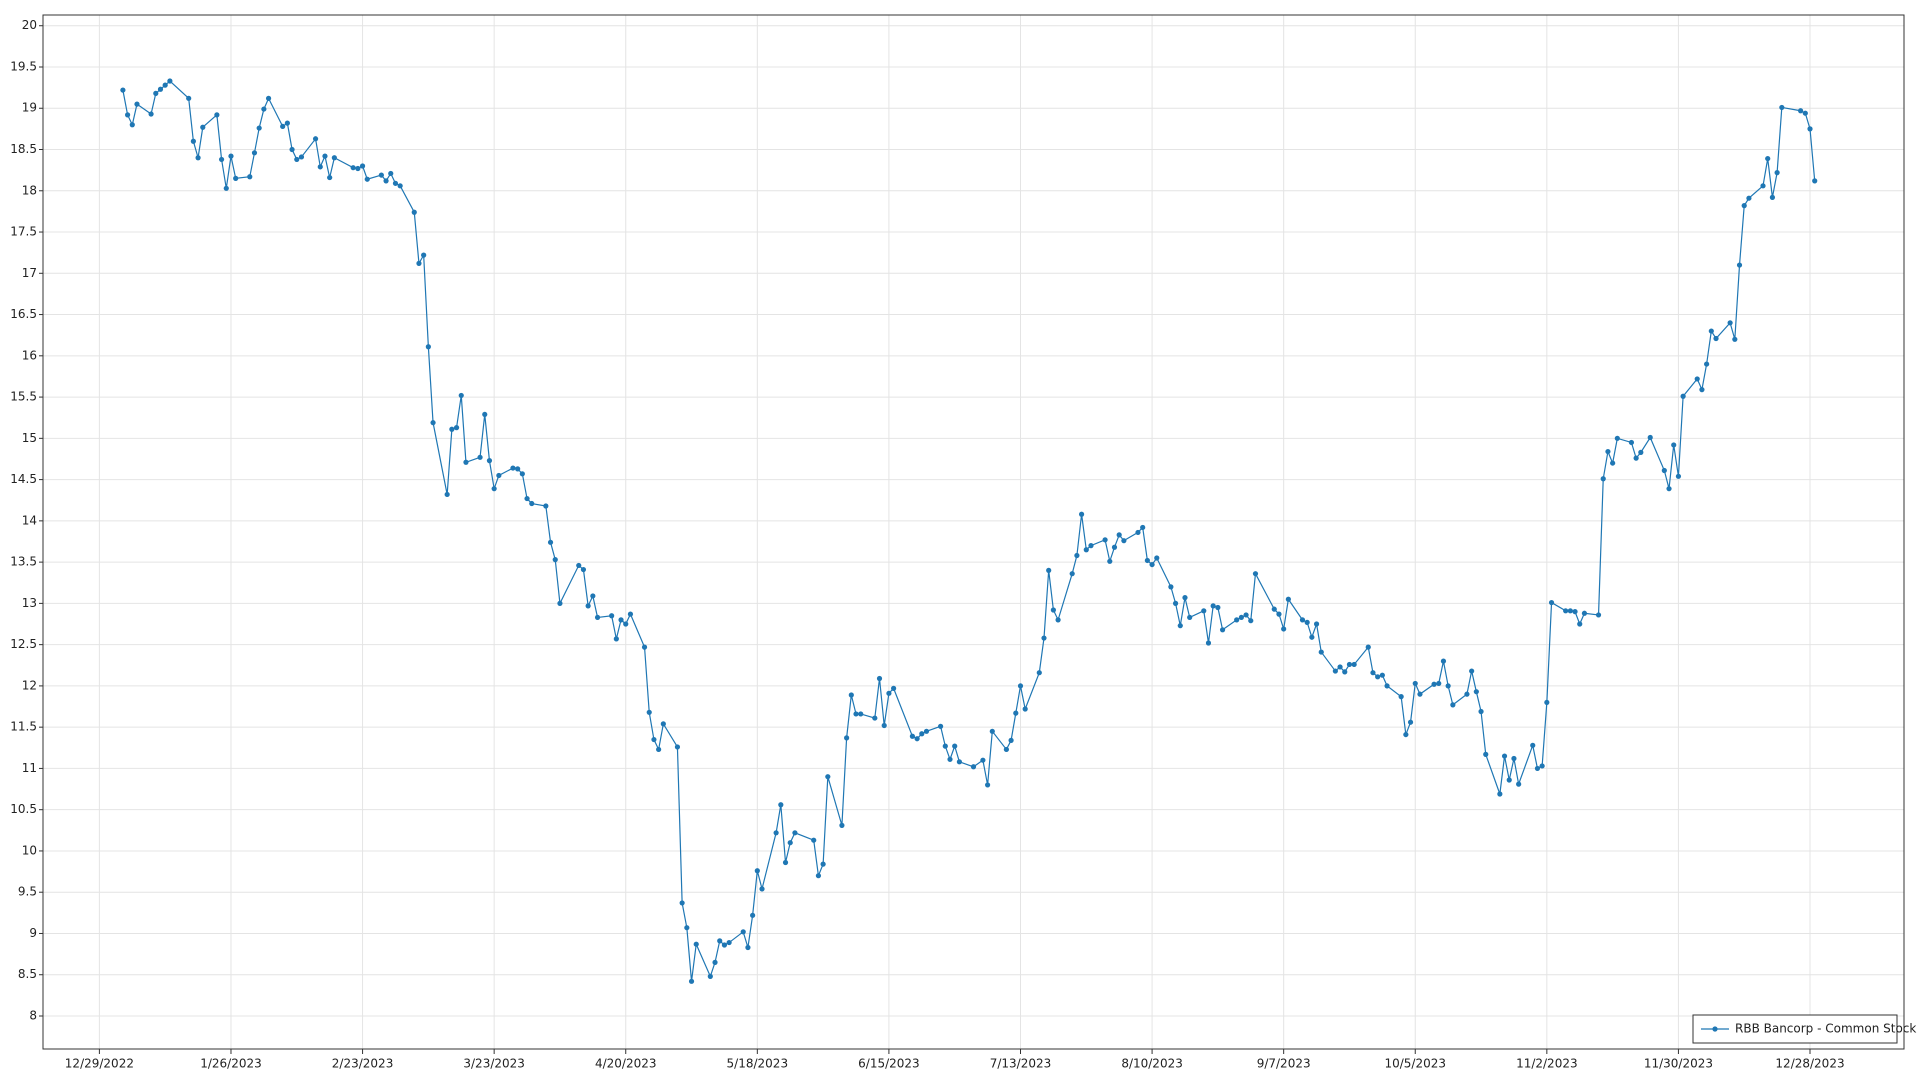 The width and height of the screenshot is (1920, 1080). I want to click on x-tick-label: 4/20/2023, so click(626, 1064).